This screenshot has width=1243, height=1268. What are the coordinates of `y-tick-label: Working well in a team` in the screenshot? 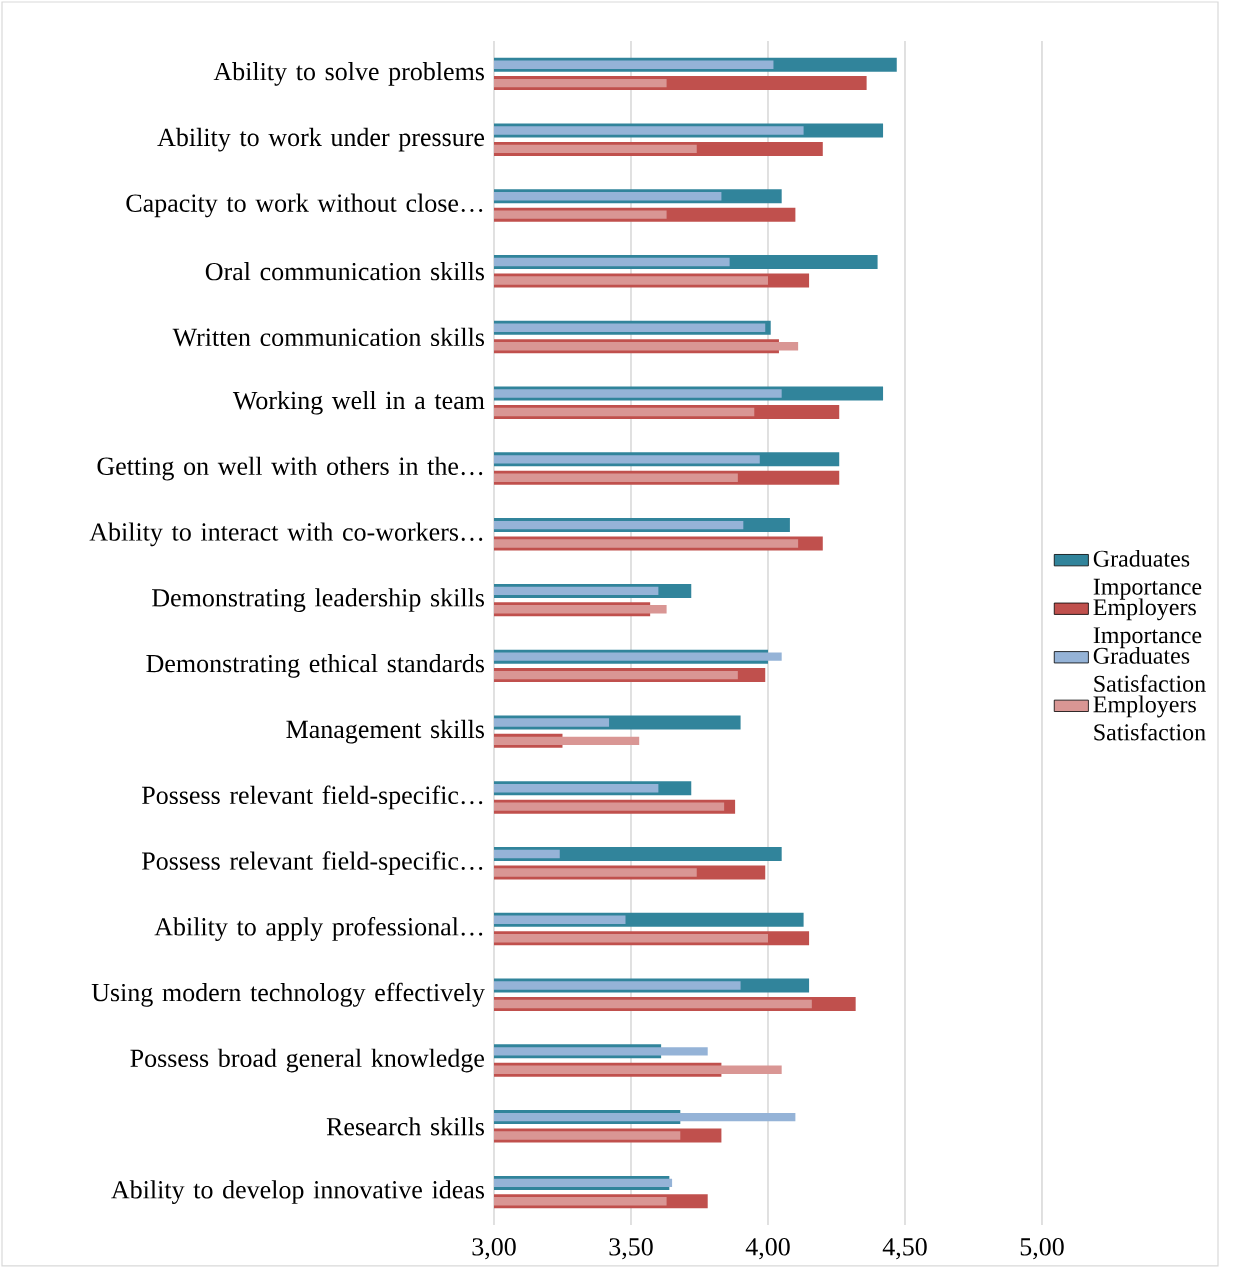 It's located at (358, 402).